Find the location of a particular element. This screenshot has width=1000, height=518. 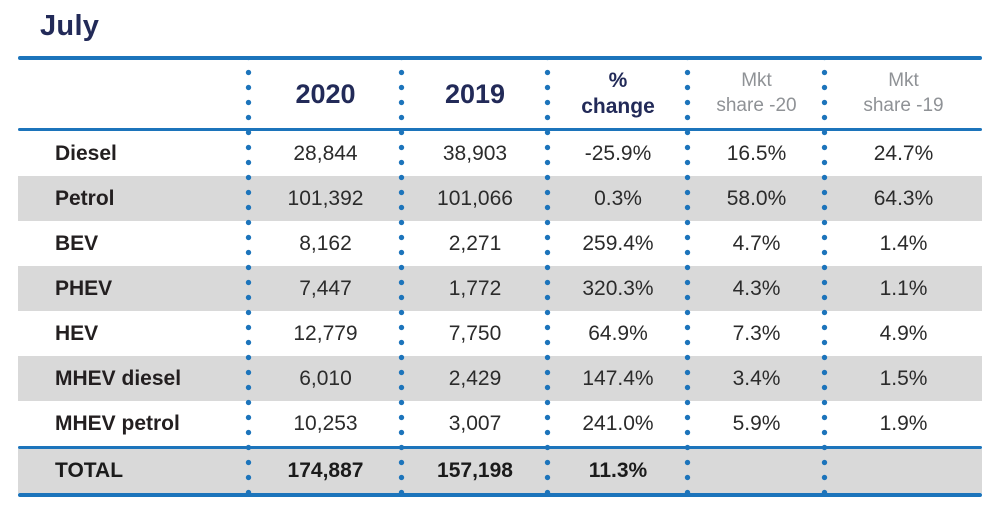

page-title: July is located at coordinates (70, 26).